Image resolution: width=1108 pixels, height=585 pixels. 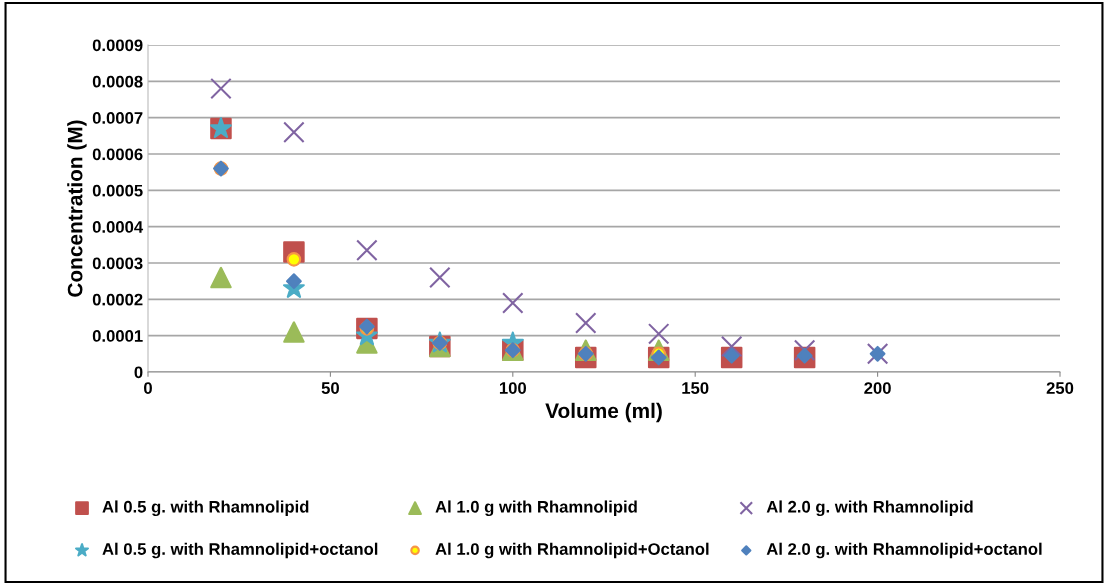 What do you see at coordinates (536, 508) in the screenshot?
I see `legend-label: Al 1.0 g with Rhamnolipid` at bounding box center [536, 508].